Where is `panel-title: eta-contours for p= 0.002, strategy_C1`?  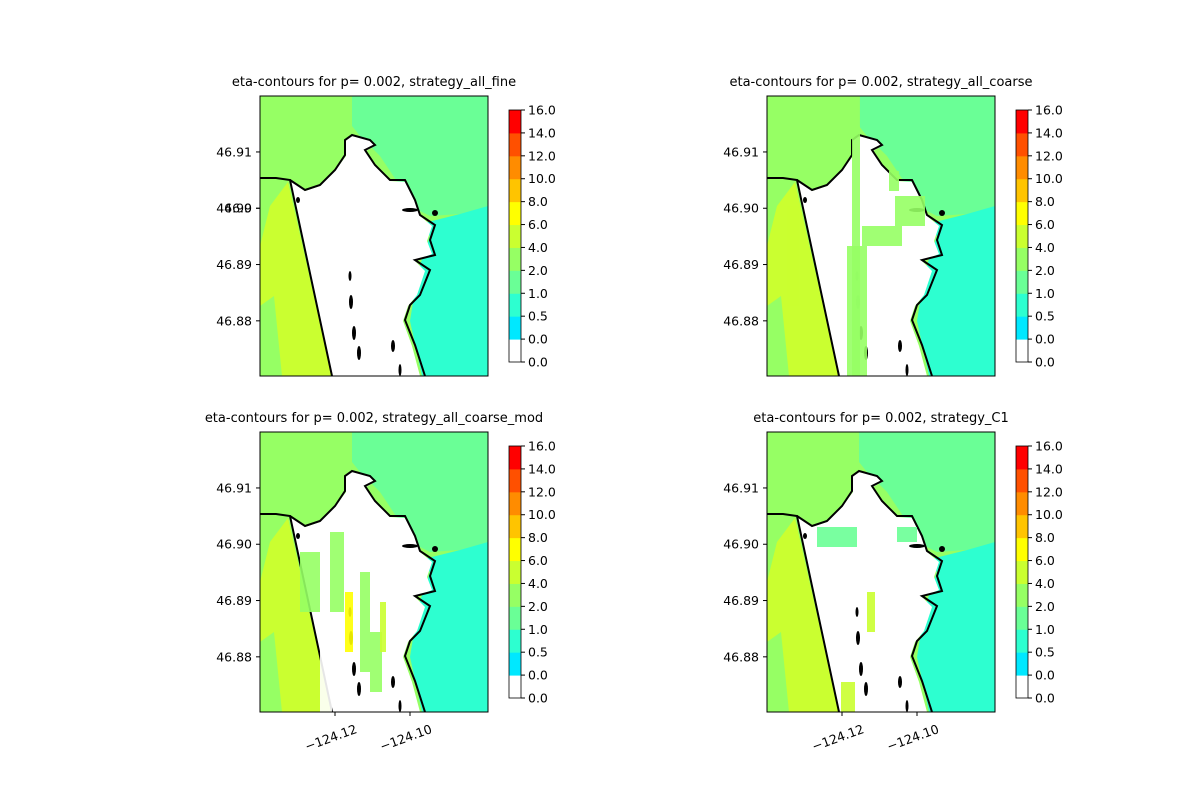 panel-title: eta-contours for p= 0.002, strategy_C1 is located at coordinates (880, 418).